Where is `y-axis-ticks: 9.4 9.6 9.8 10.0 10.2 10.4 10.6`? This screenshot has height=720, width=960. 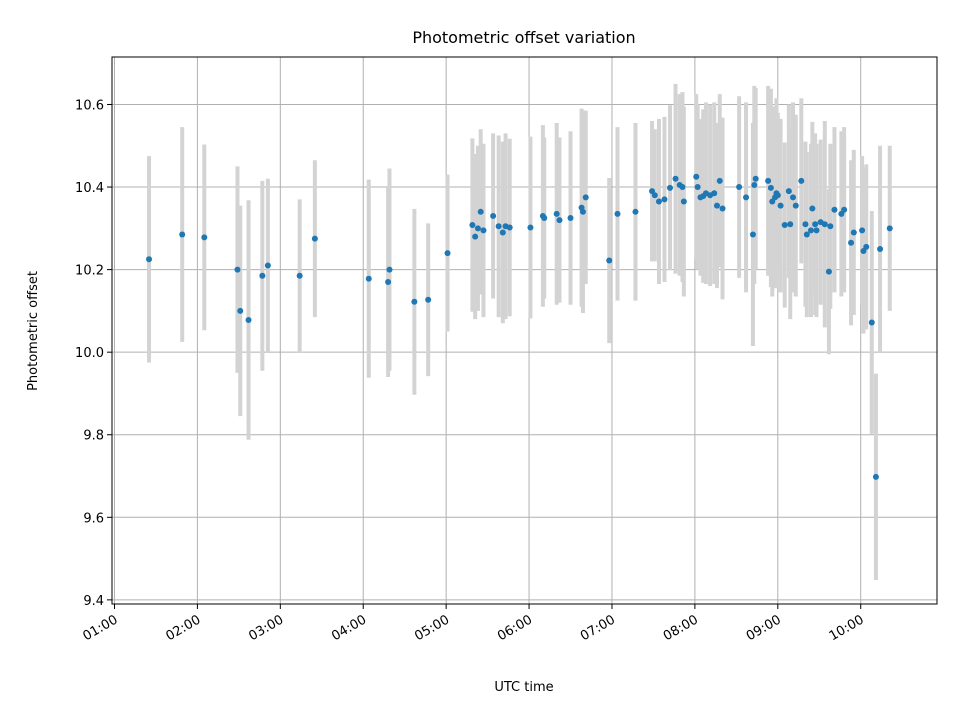 y-axis-ticks: 9.4 9.6 9.8 10.0 10.2 10.4 10.6 is located at coordinates (93, 353).